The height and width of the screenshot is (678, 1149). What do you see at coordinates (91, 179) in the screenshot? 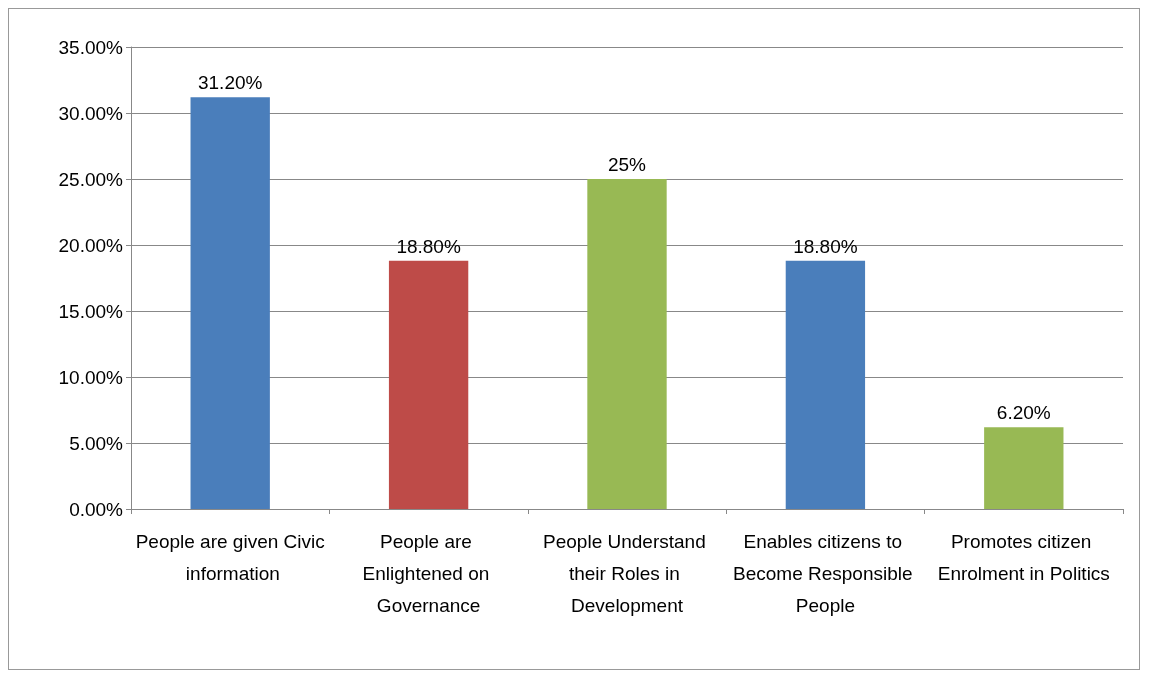
I see `y-tick-label: 25.00%` at bounding box center [91, 179].